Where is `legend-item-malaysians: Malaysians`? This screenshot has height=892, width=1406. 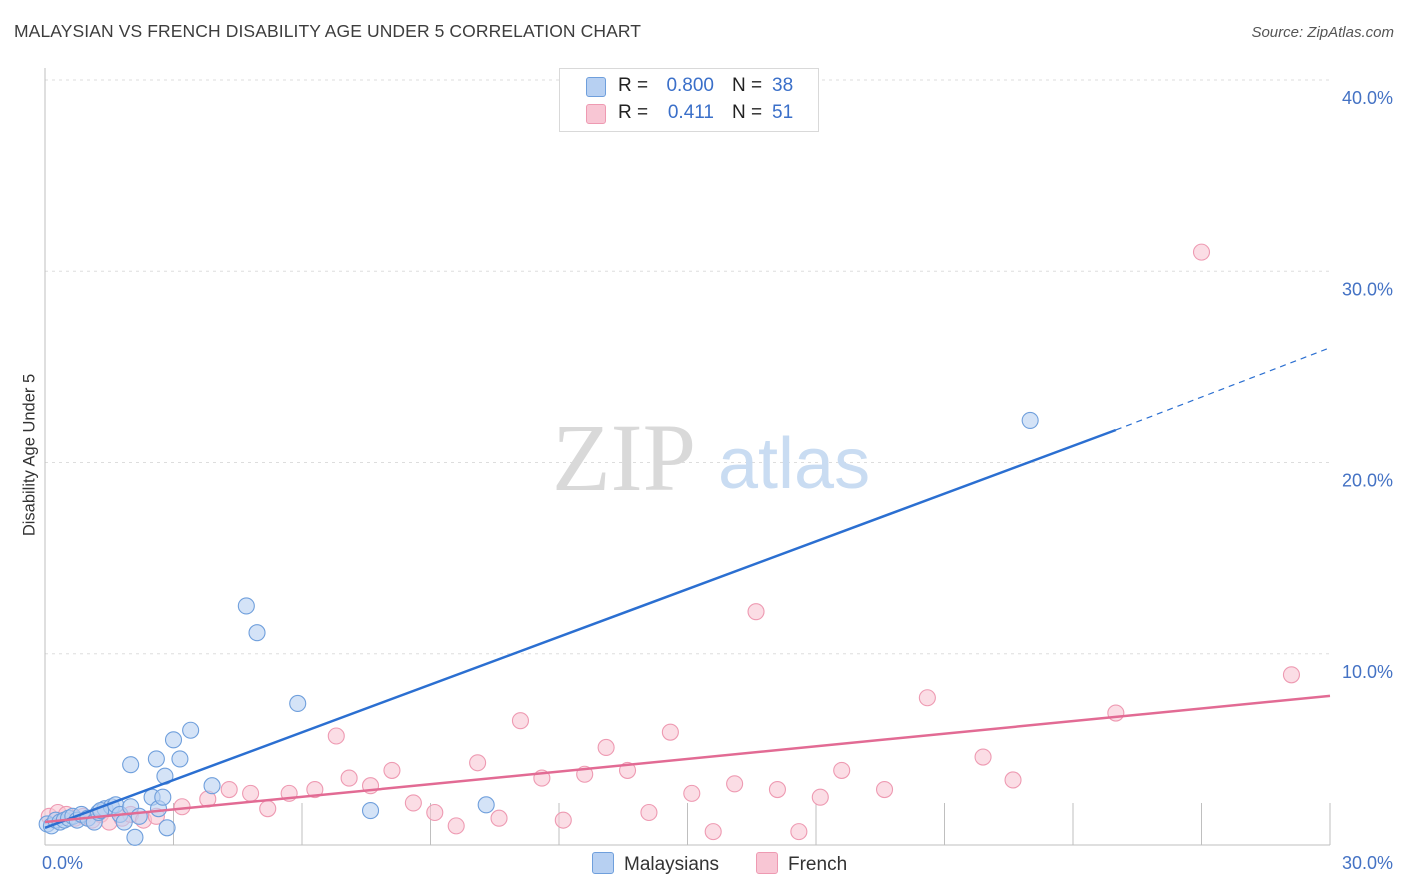 legend-item-malaysians: Malaysians is located at coordinates (655, 864).